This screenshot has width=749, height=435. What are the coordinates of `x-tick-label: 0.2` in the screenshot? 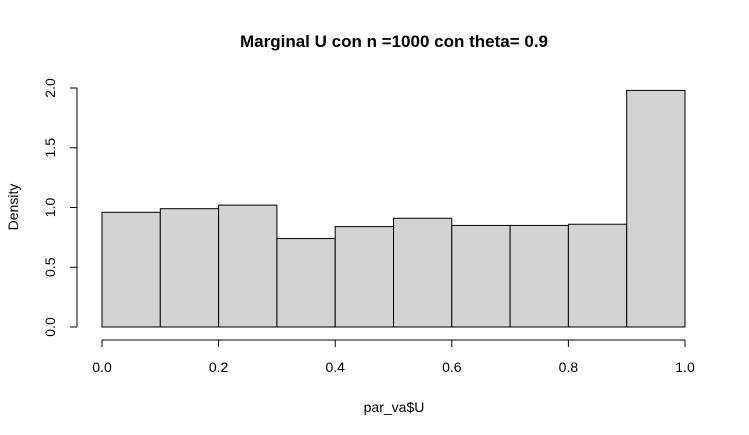 It's located at (219, 367).